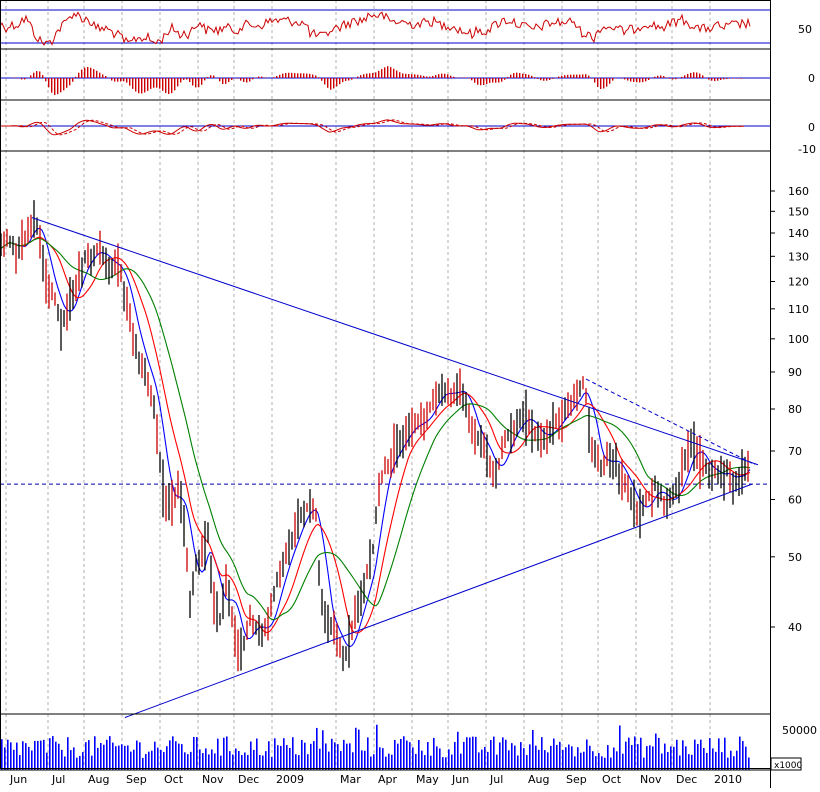  I want to click on x-tick-label: 2009, so click(290, 779).